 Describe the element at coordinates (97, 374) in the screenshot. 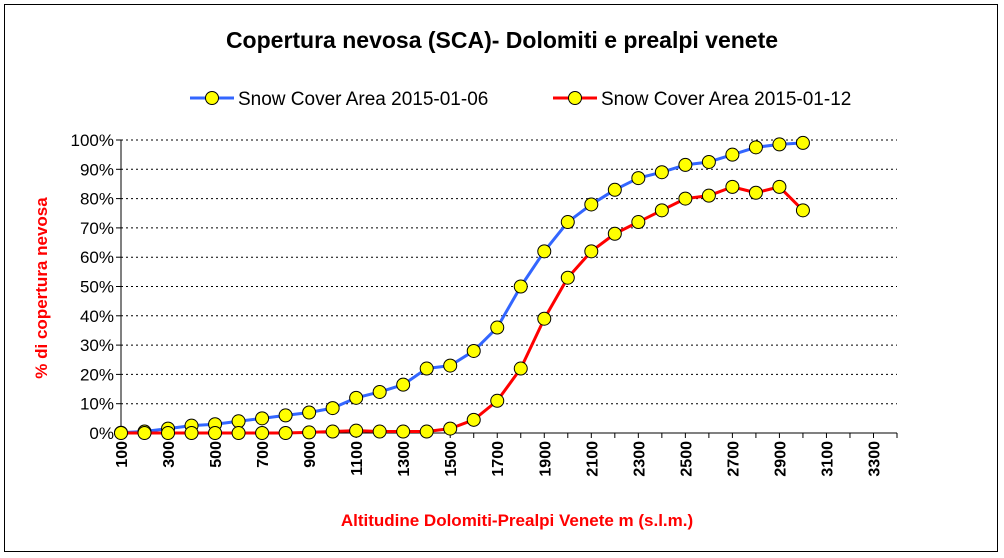

I see `y-tick-label: 20%` at that location.